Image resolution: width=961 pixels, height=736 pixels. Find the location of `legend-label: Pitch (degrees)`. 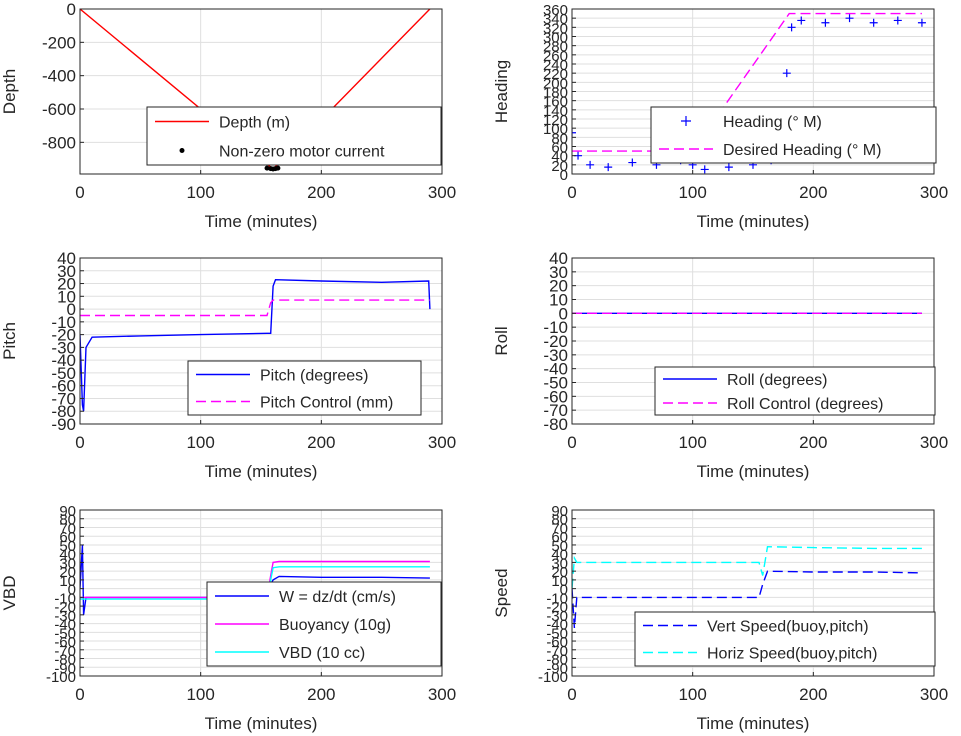

legend-label: Pitch (degrees) is located at coordinates (314, 376).